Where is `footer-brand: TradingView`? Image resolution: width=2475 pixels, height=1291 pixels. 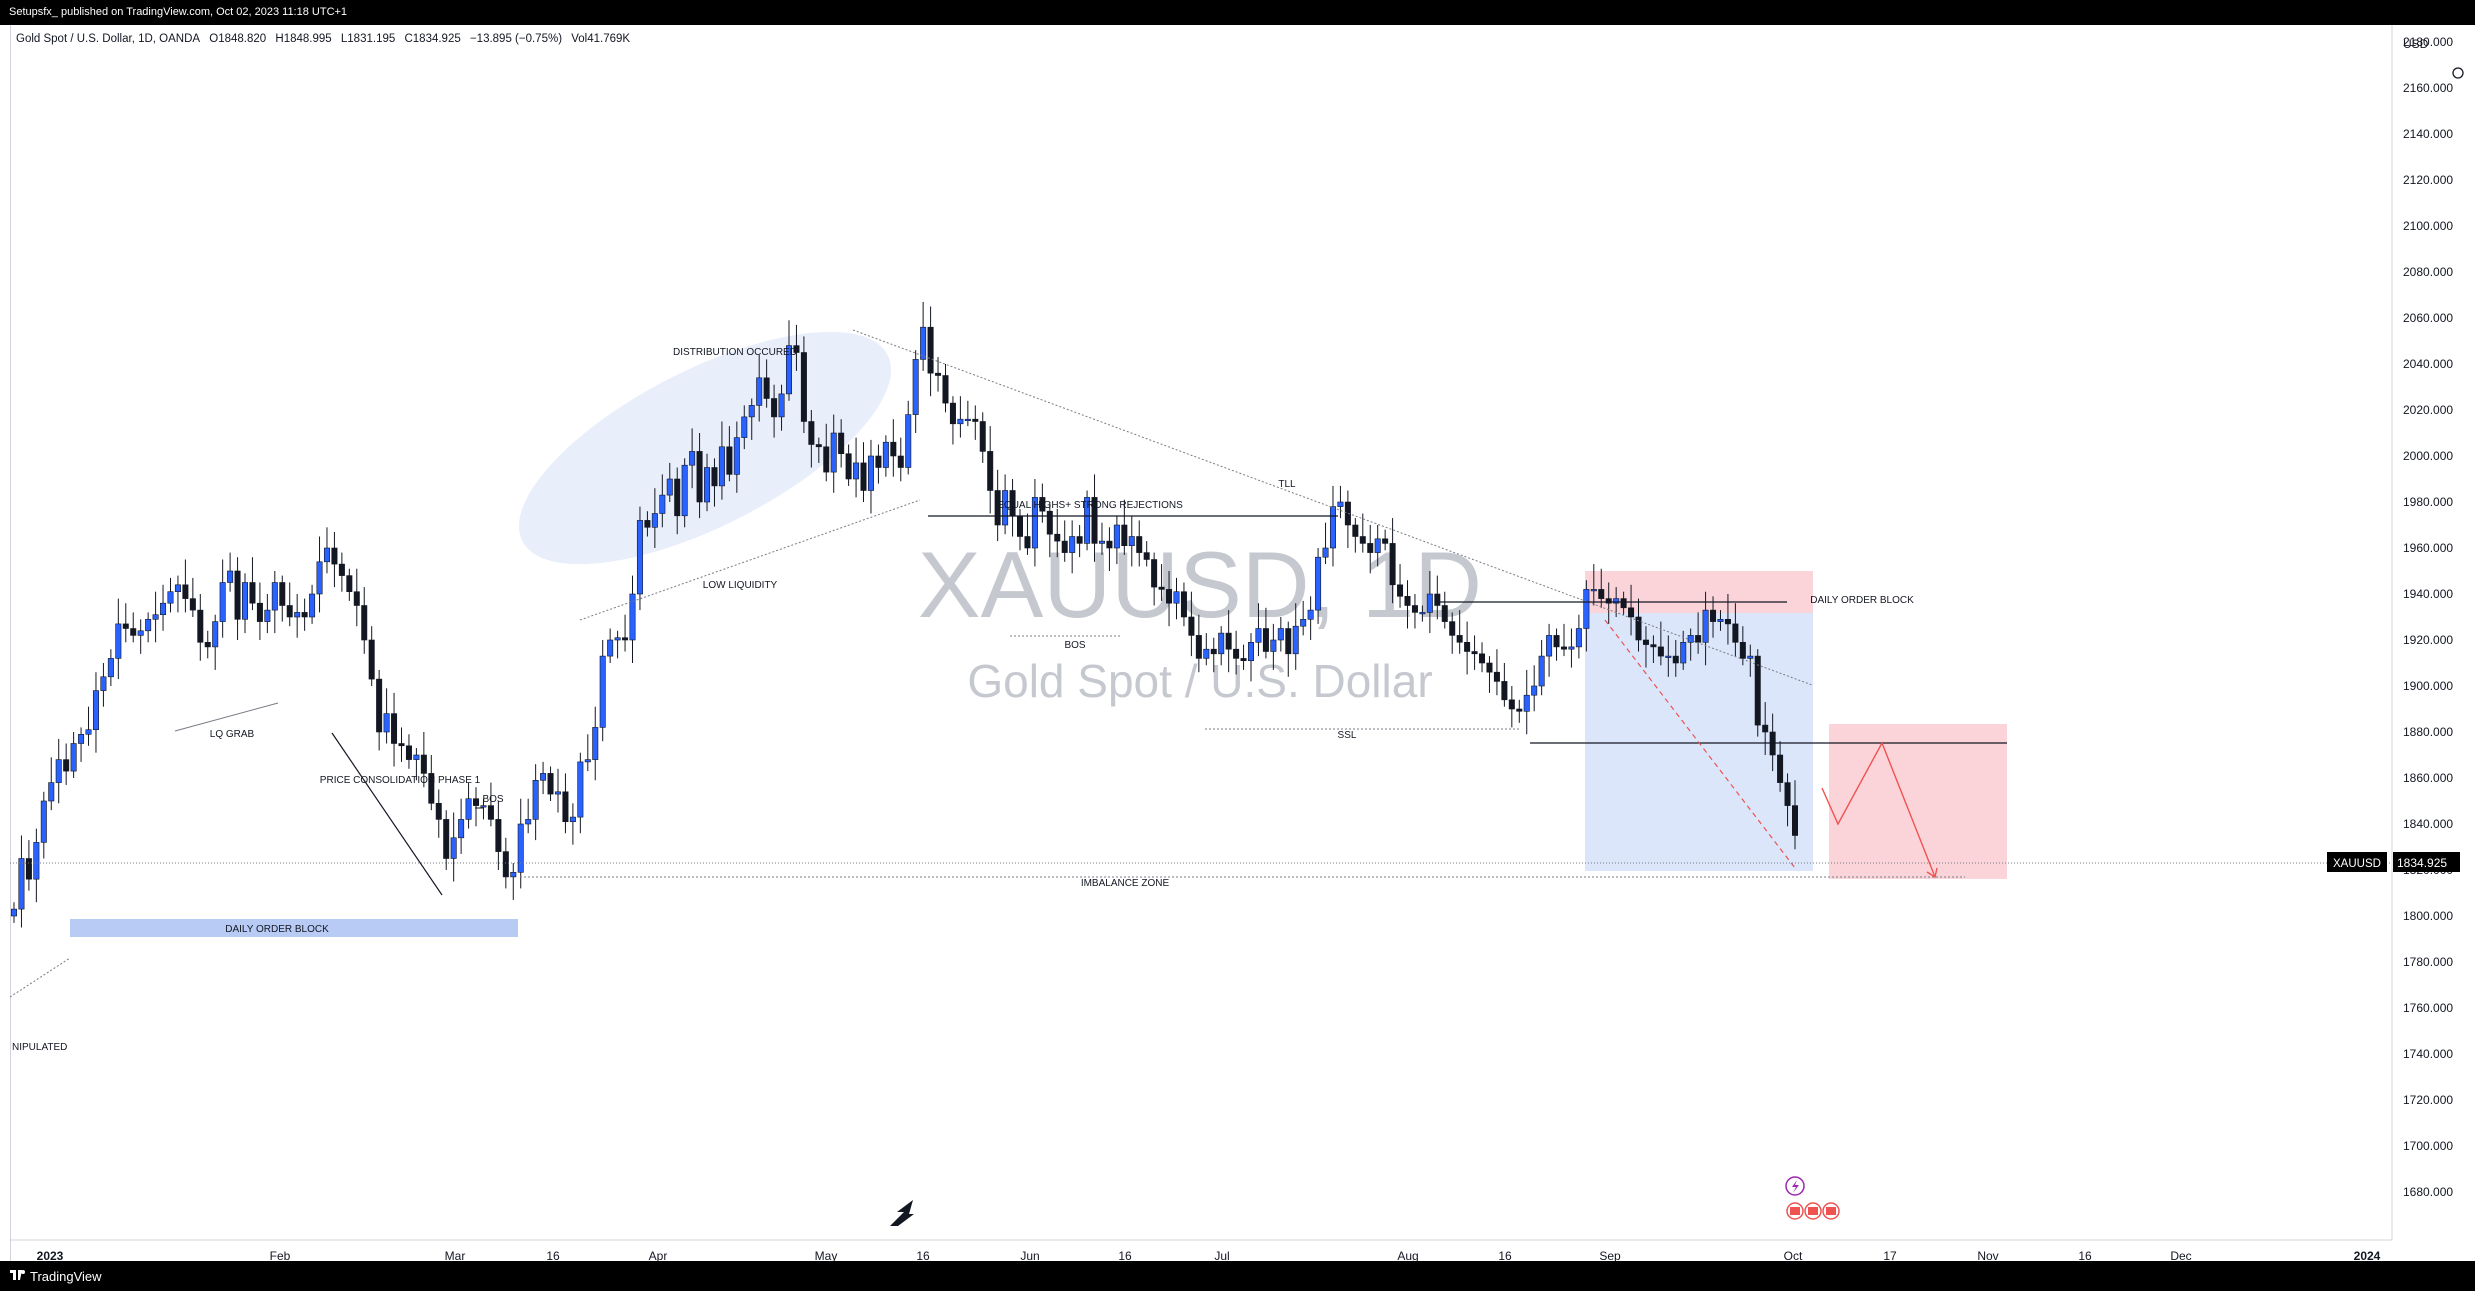 footer-brand: TradingView is located at coordinates (66, 1276).